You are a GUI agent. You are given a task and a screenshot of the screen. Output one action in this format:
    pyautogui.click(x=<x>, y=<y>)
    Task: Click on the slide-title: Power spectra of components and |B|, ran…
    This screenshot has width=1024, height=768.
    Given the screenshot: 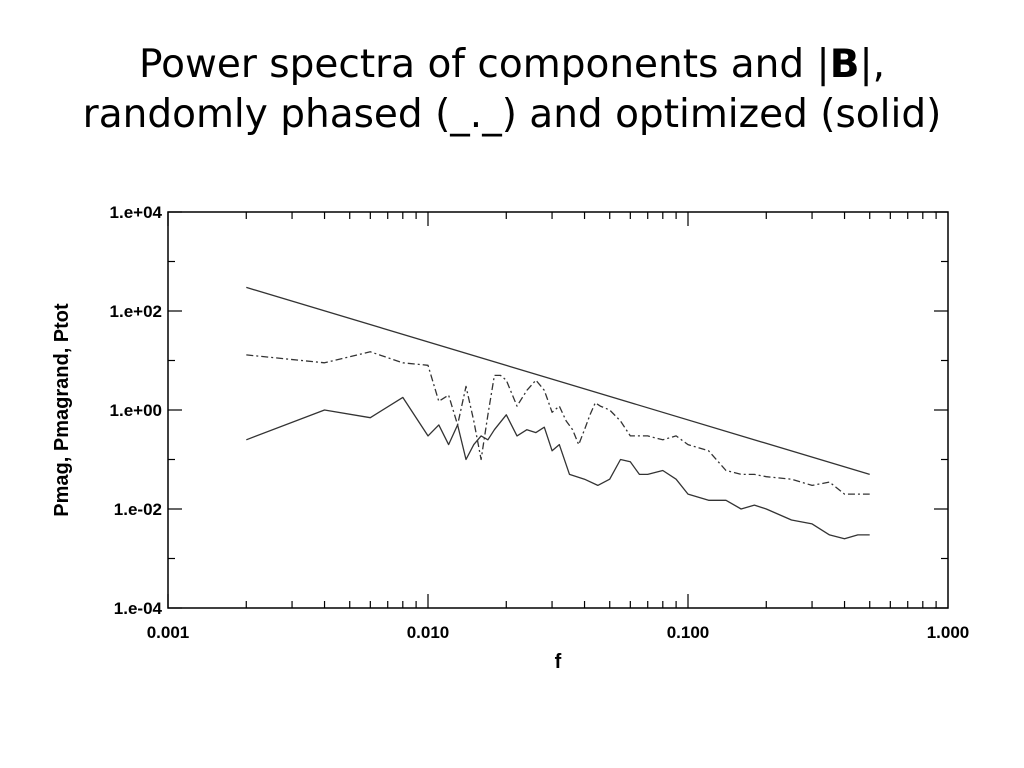 What is the action you would take?
    pyautogui.click(x=512, y=90)
    